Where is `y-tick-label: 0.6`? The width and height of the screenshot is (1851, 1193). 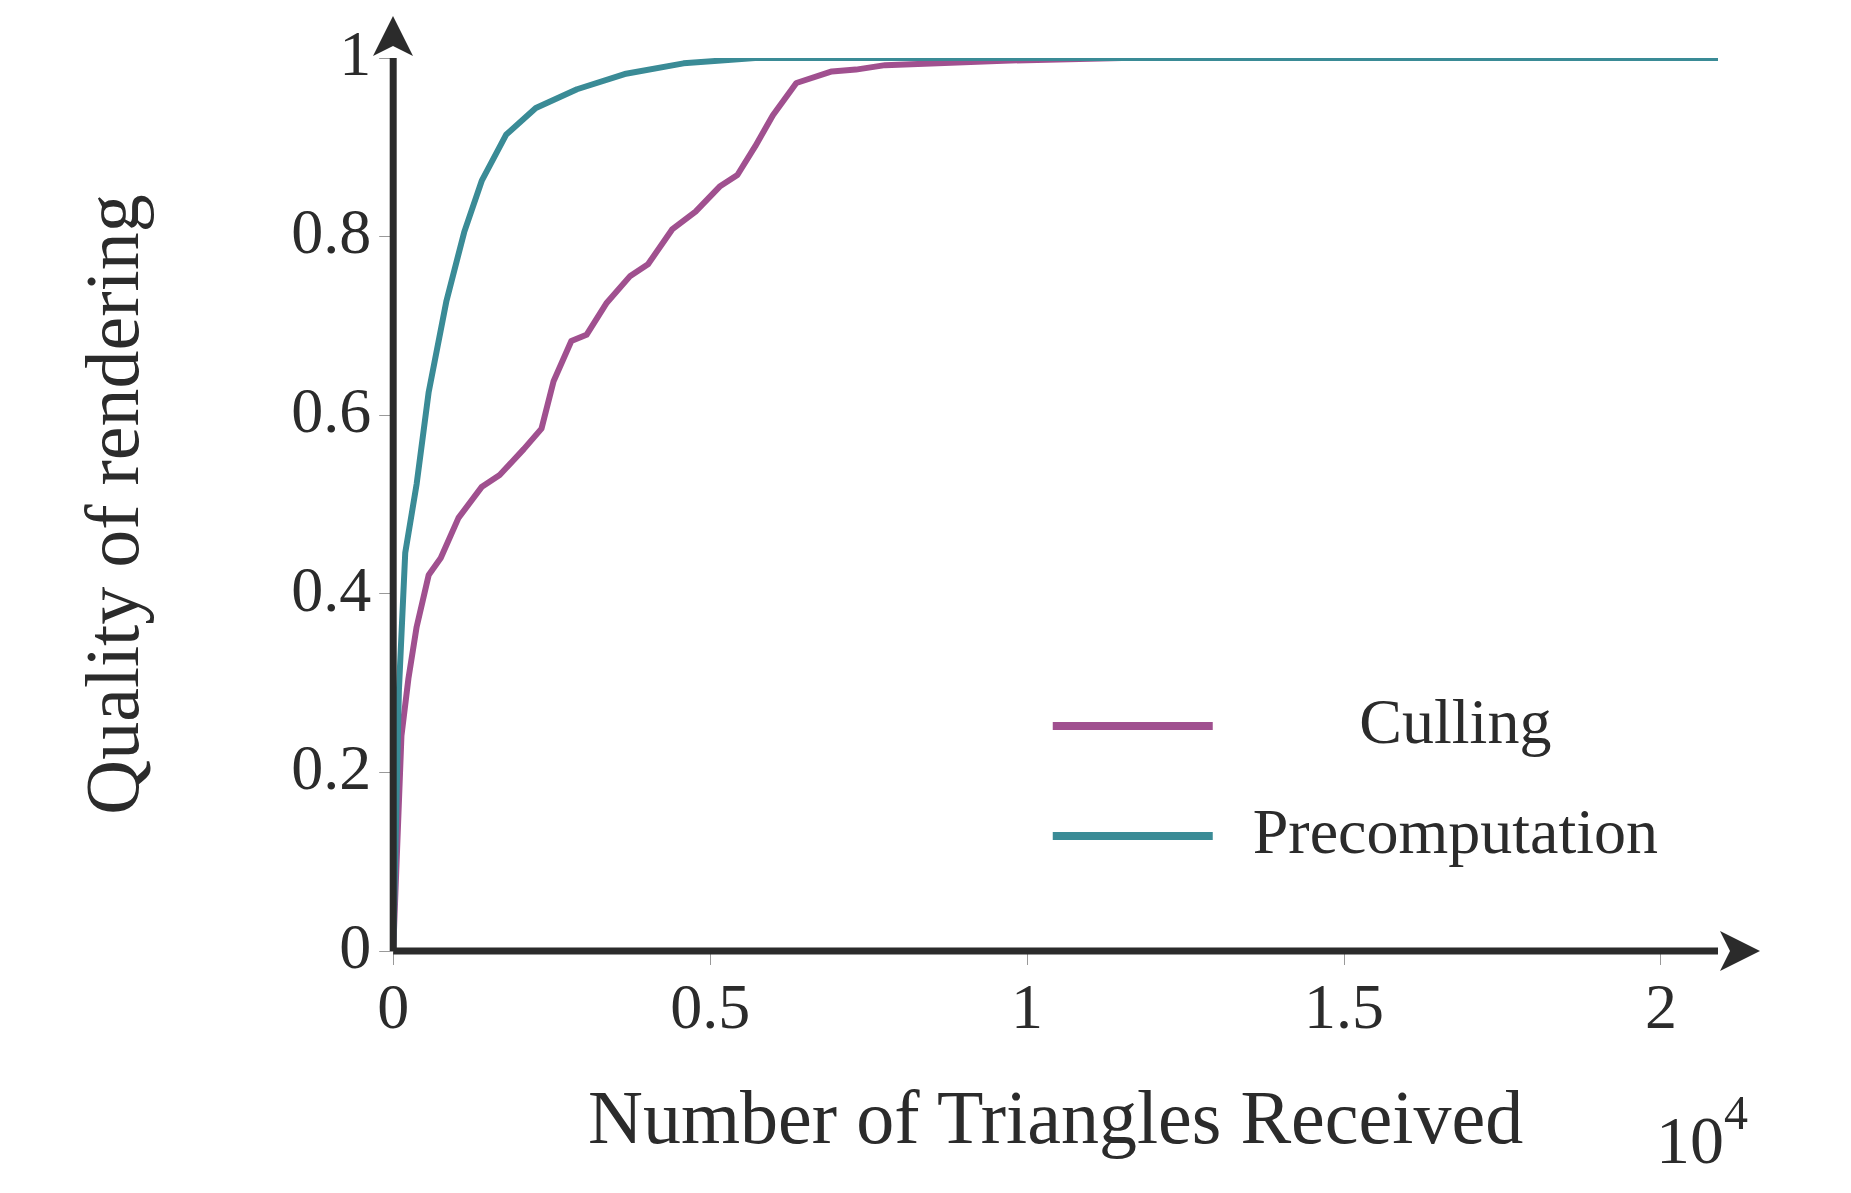 y-tick-label: 0.6 is located at coordinates (331, 411).